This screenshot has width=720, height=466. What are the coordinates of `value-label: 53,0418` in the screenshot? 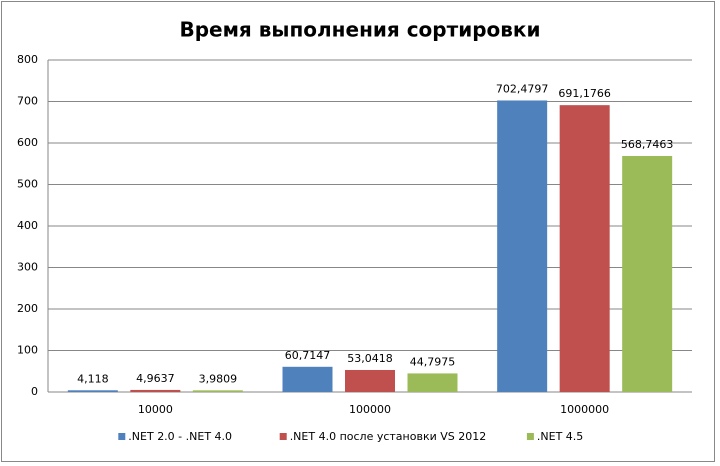 It's located at (370, 358).